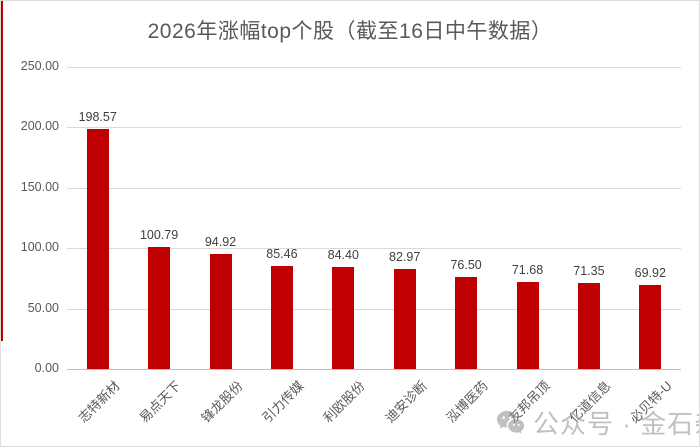 Image resolution: width=700 pixels, height=447 pixels. Describe the element at coordinates (374, 67) in the screenshot. I see `gridline-250.00` at that location.